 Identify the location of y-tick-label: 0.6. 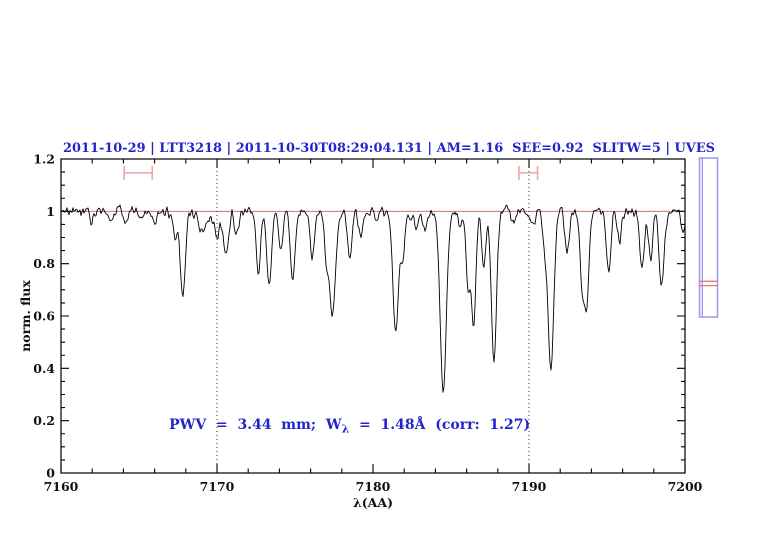
(44, 316).